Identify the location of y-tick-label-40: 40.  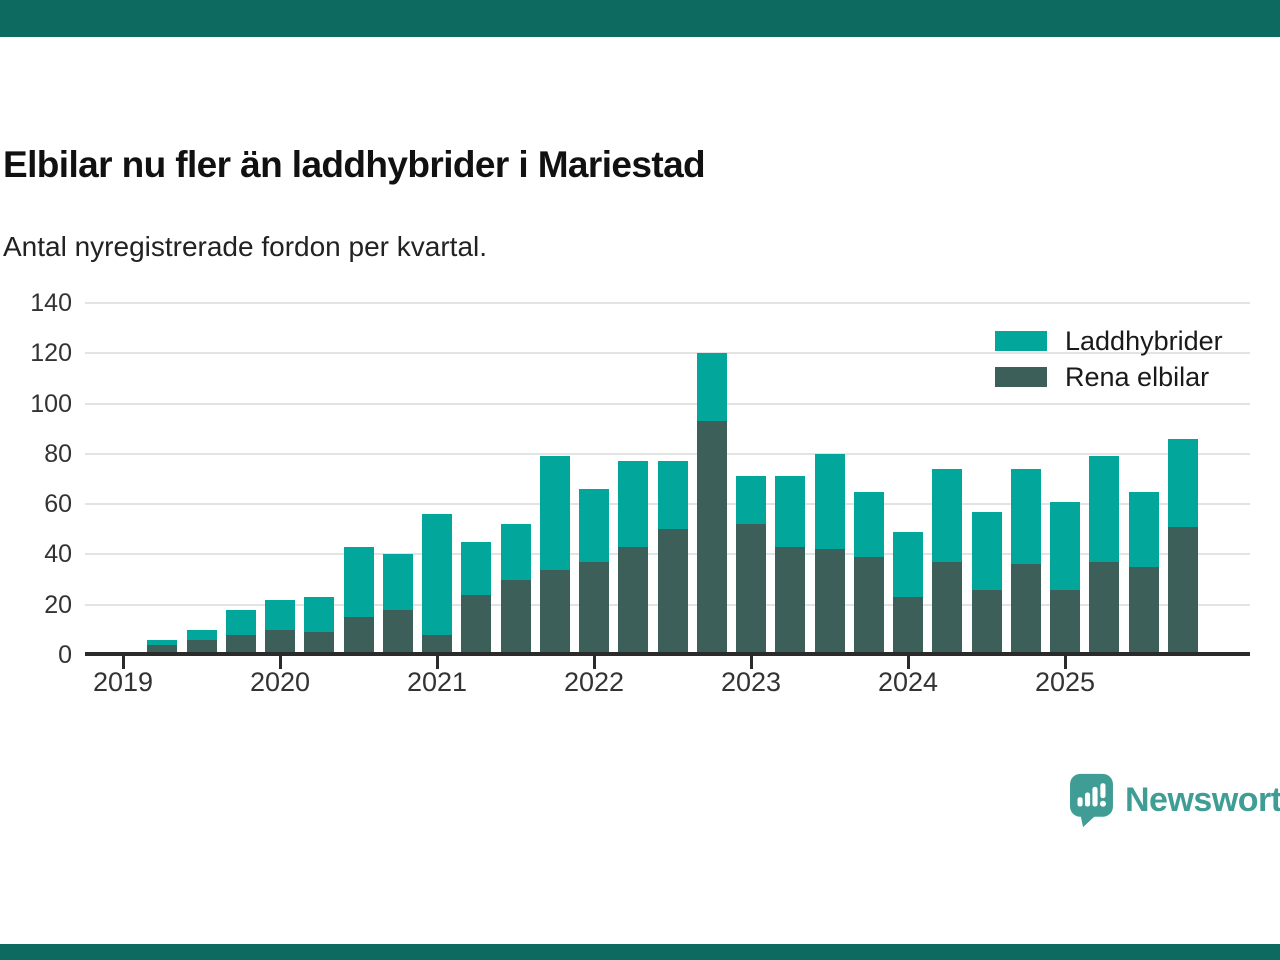
(58, 554).